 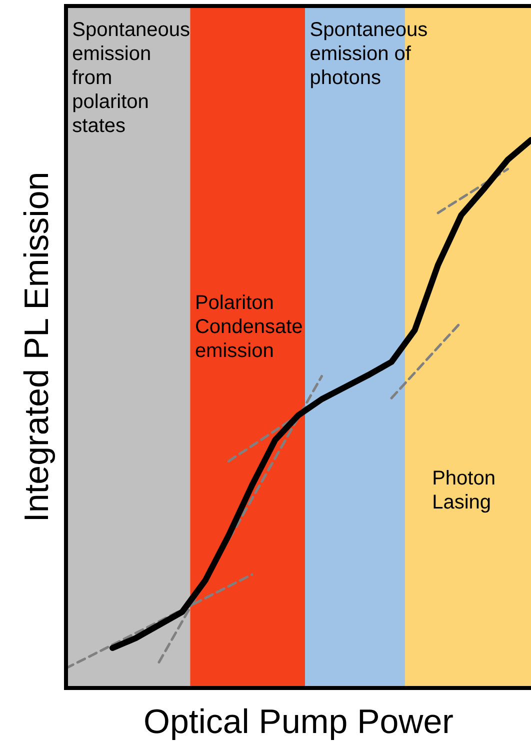 What do you see at coordinates (37, 347) in the screenshot?
I see `y-axis-title: Integrated PL Emission` at bounding box center [37, 347].